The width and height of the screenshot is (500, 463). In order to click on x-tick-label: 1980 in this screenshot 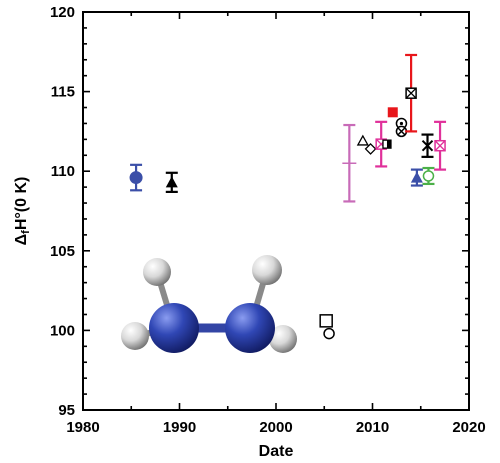, I will do `click(82, 427)`.